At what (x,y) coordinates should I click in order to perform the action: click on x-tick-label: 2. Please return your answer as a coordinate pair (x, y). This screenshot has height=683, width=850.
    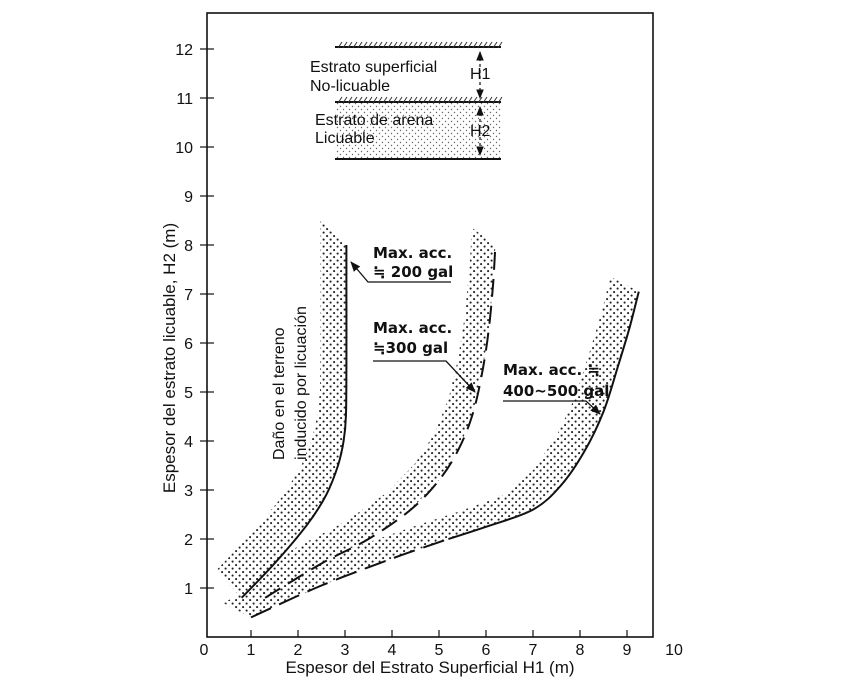
    Looking at the image, I should click on (298, 650).